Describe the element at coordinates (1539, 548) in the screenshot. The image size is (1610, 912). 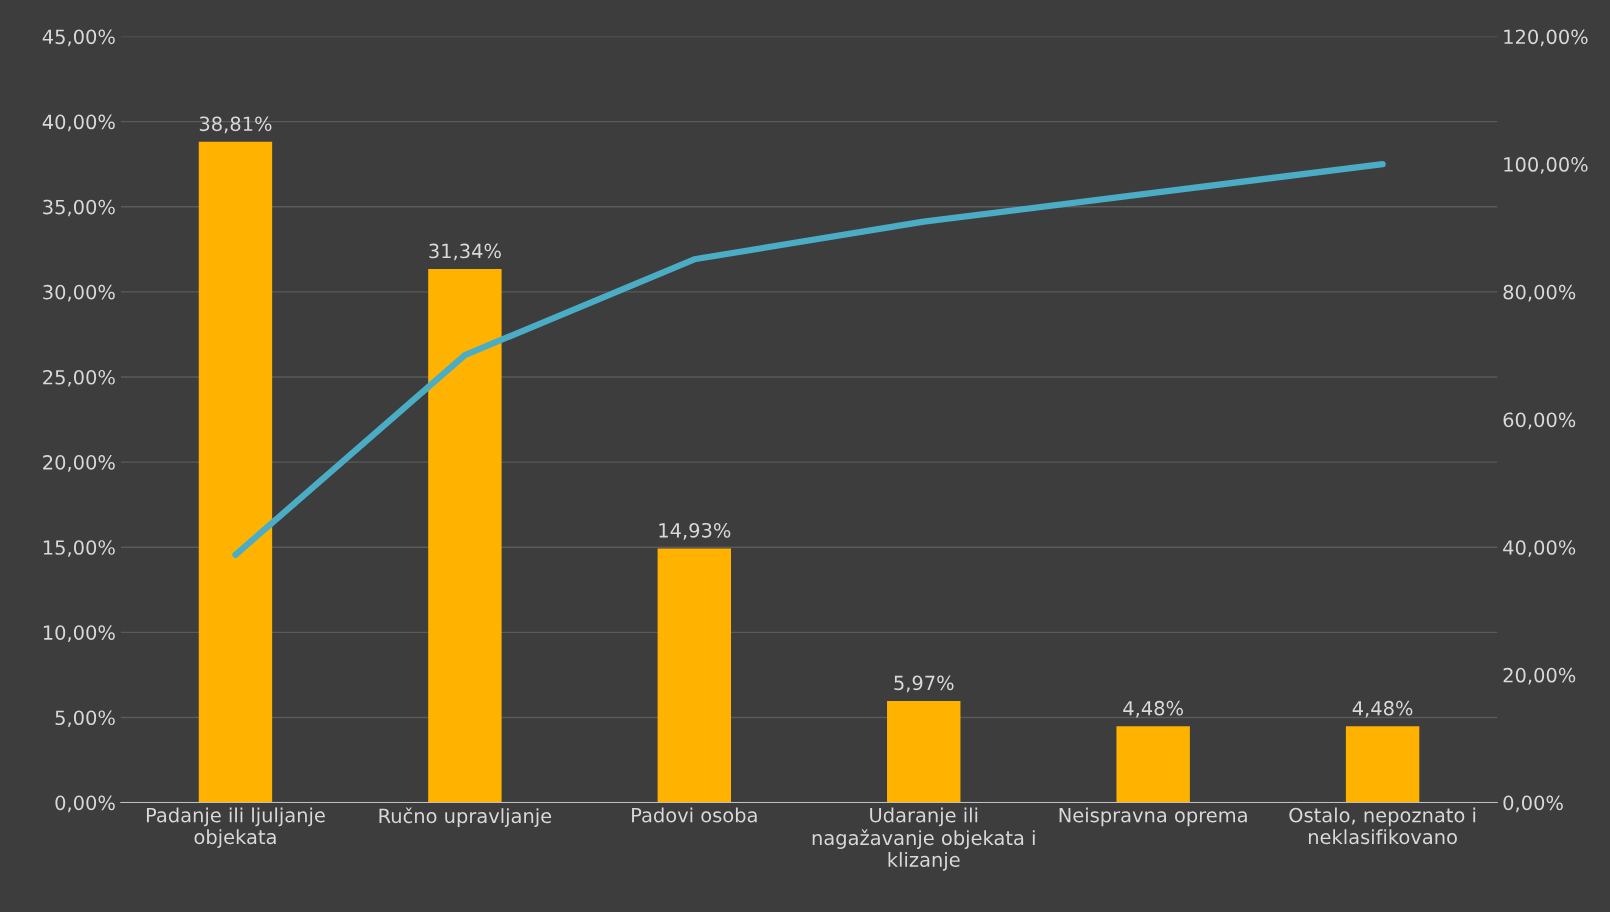
I see `y2-tick-label: 40,00%` at that location.